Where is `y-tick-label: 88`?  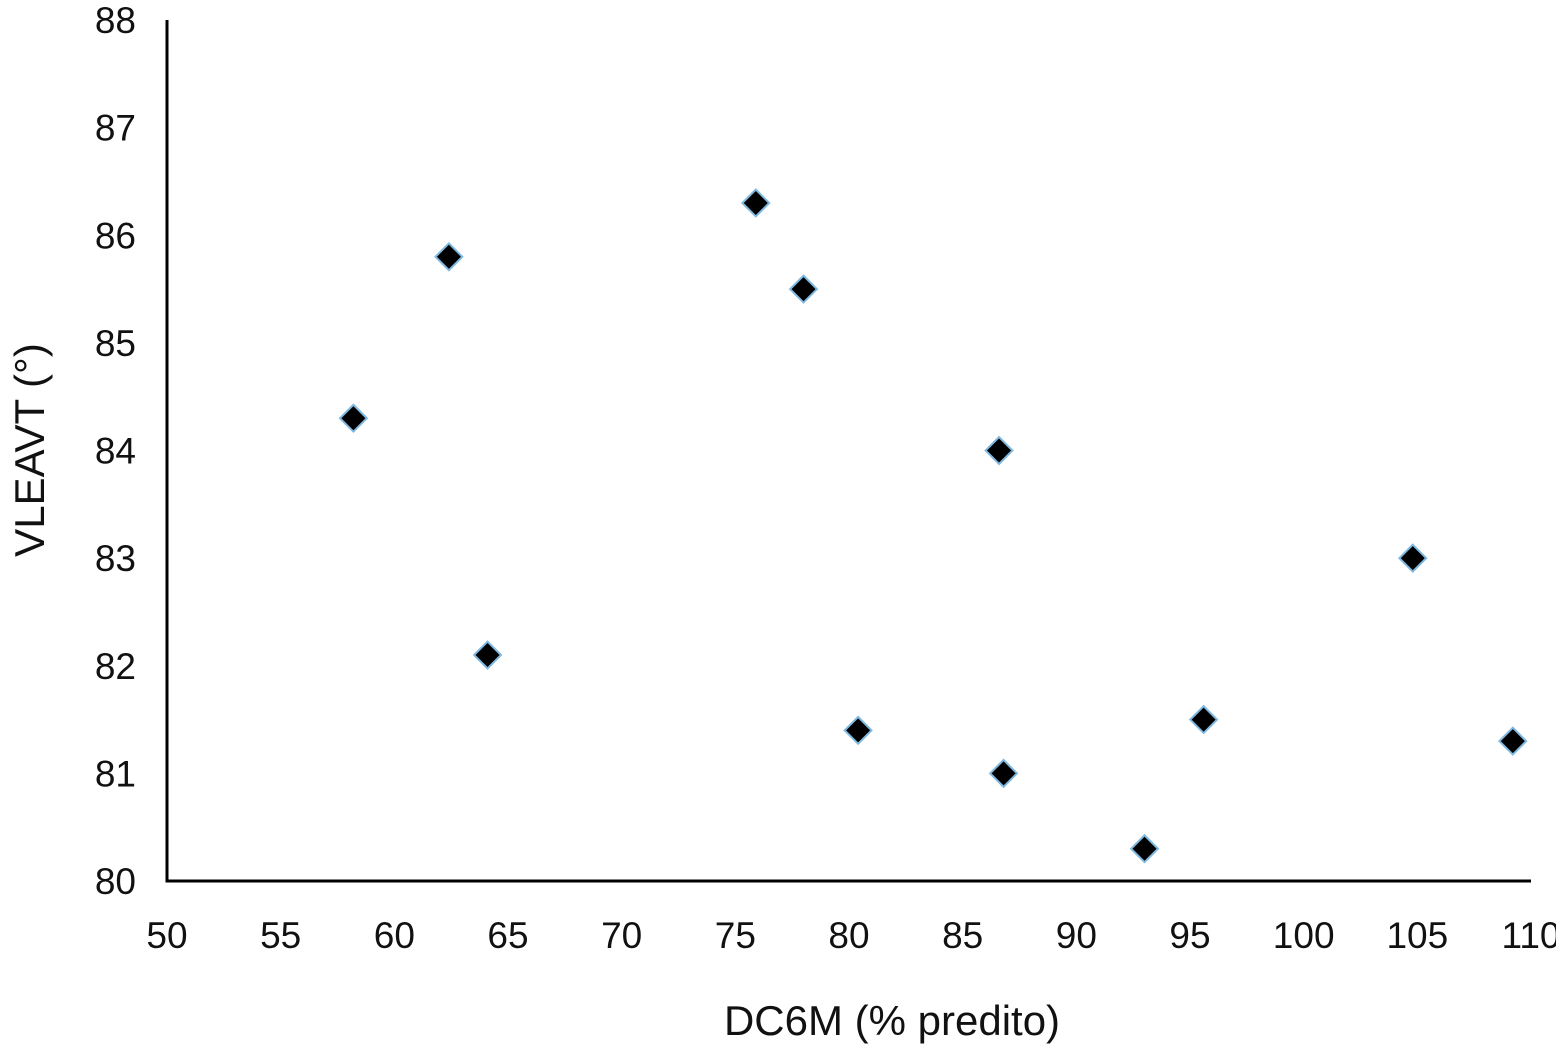
y-tick-label: 88 is located at coordinates (115, 20).